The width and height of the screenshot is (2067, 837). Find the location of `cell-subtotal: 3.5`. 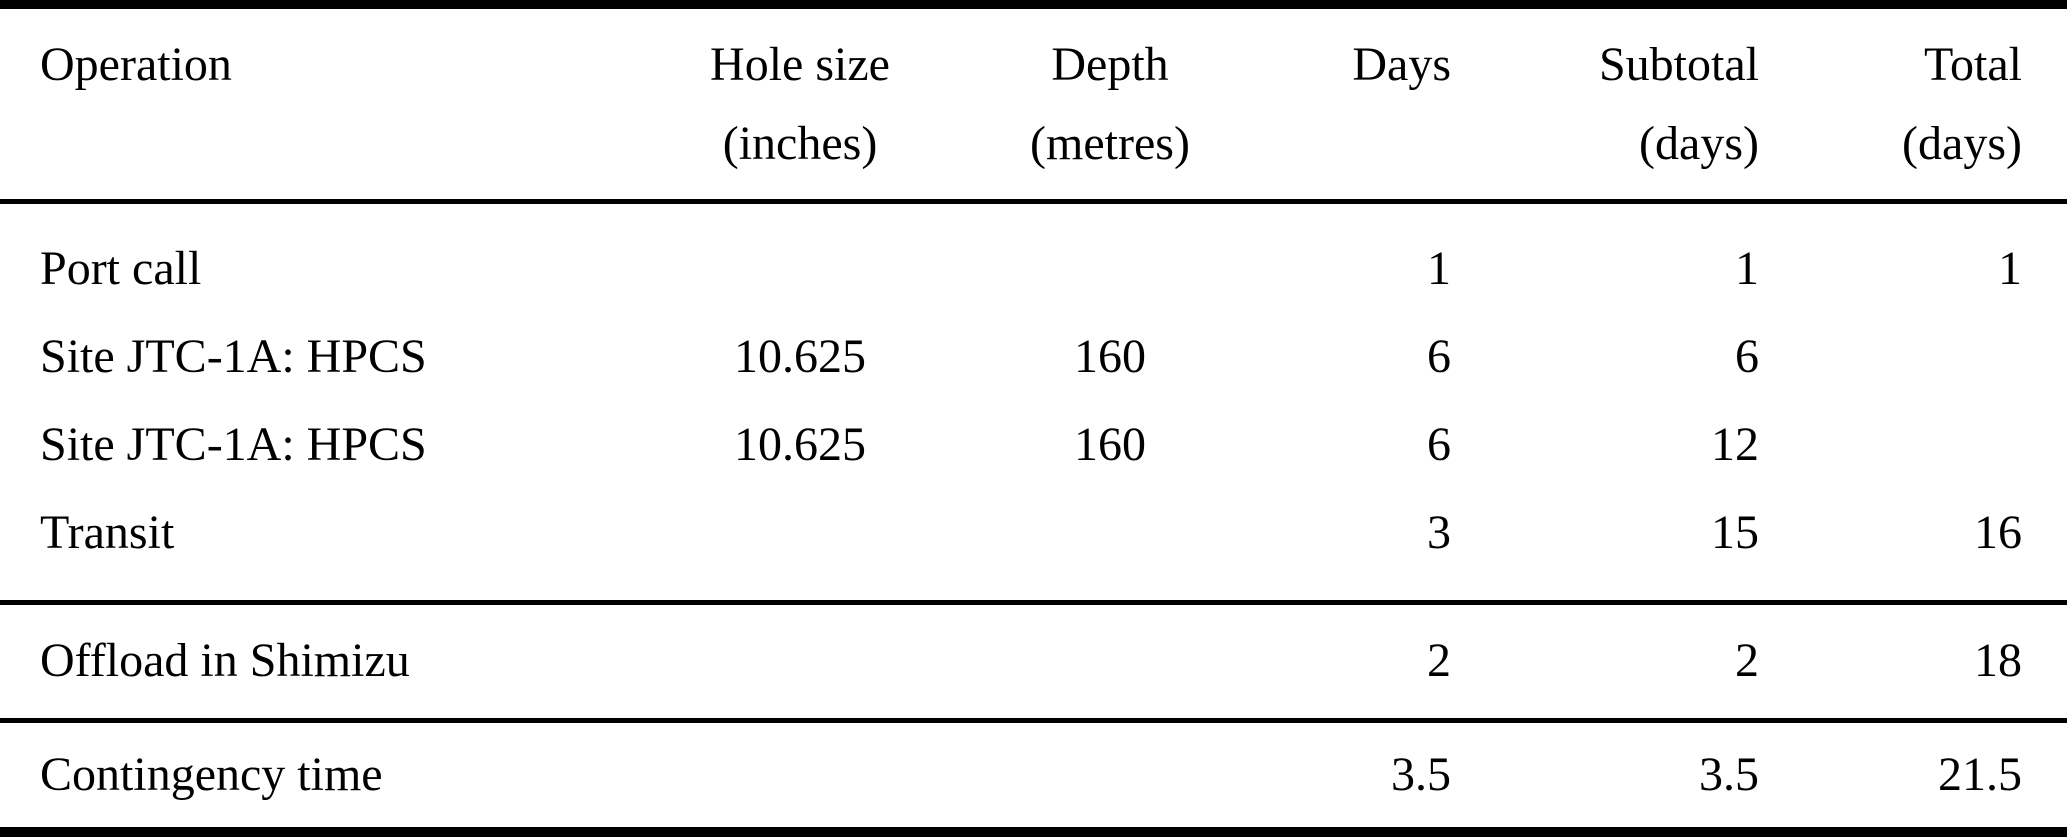

cell-subtotal: 3.5 is located at coordinates (1729, 774).